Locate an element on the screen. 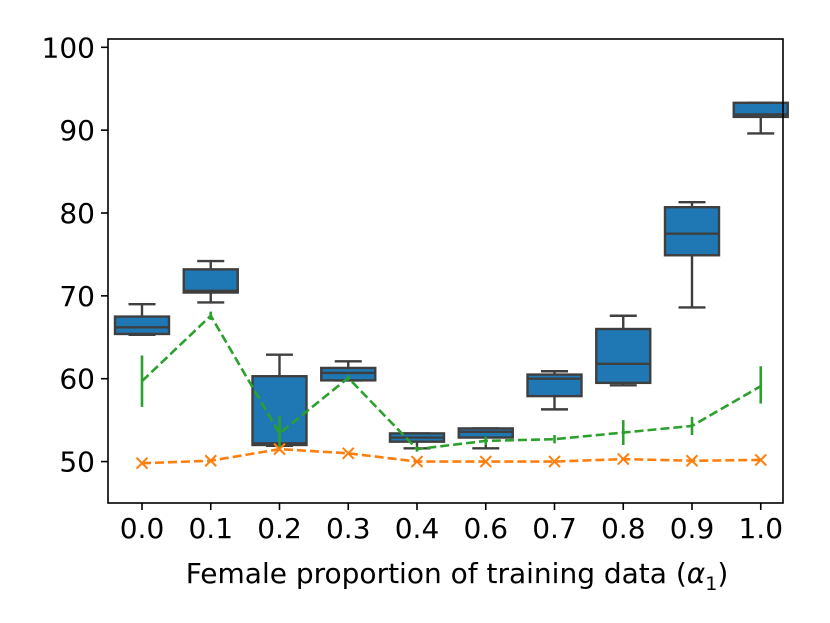 Image resolution: width=830 pixels, height=623 pixels. box-0.9 is located at coordinates (692, 255).